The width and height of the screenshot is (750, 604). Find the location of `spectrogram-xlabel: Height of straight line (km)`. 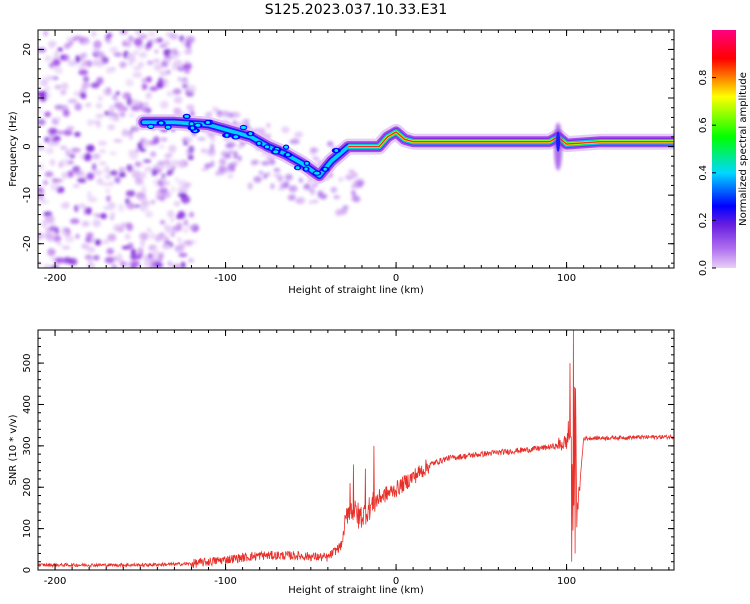

spectrogram-xlabel: Height of straight line (km) is located at coordinates (356, 290).